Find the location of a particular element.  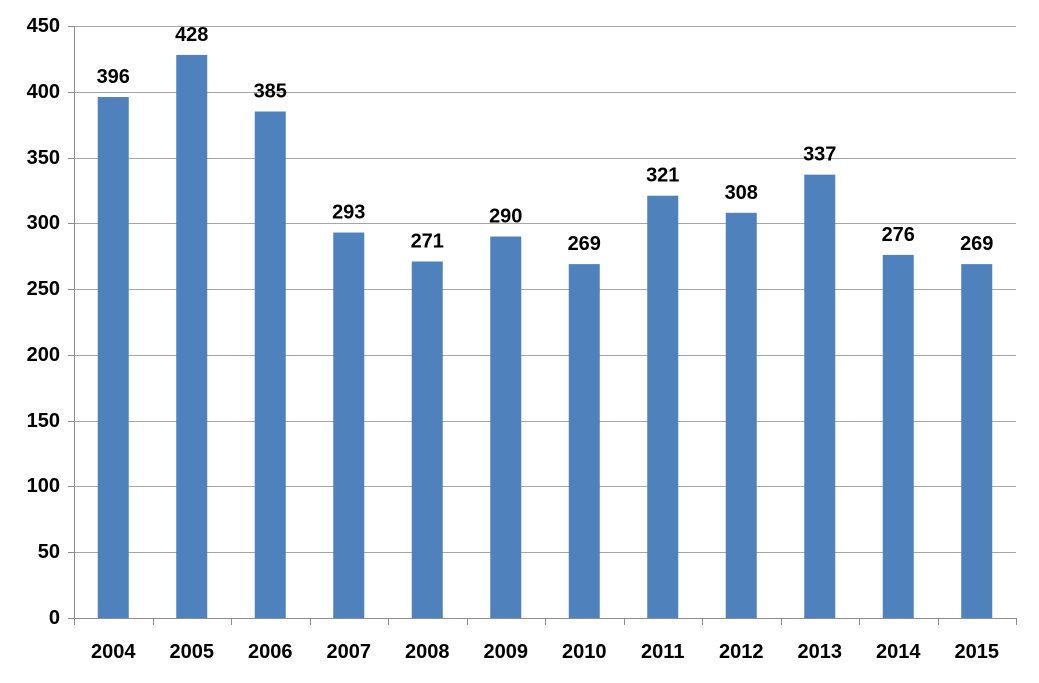

bar-2009 is located at coordinates (506, 427).